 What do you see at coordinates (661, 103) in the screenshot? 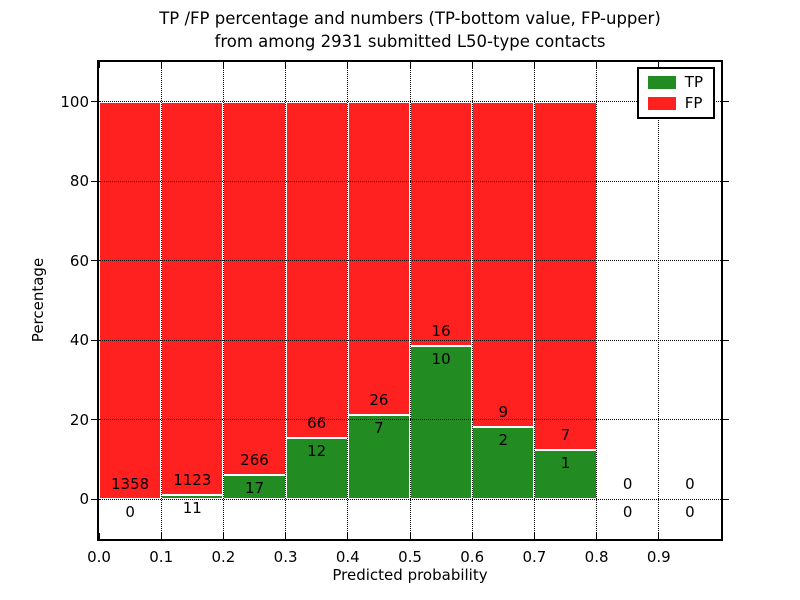
I see `fp-color-swatch` at bounding box center [661, 103].